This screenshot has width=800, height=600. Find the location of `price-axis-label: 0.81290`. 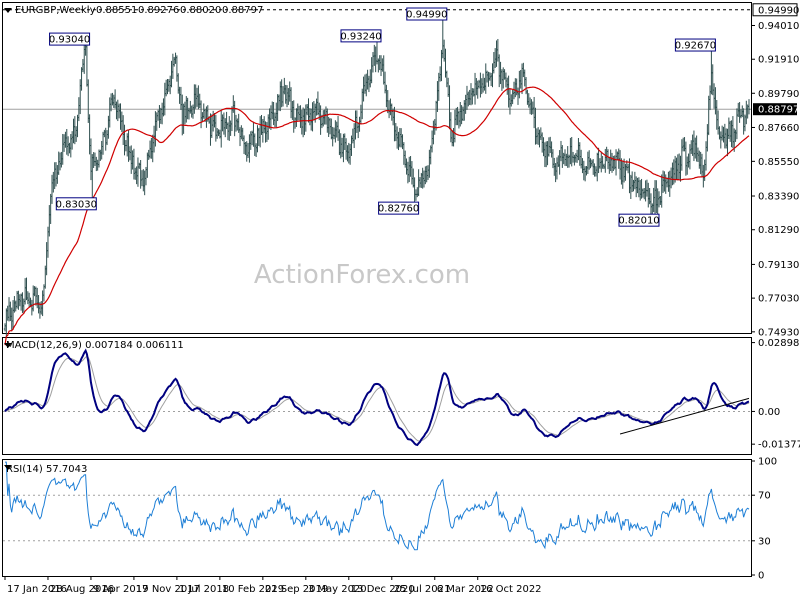

price-axis-label: 0.81290 is located at coordinates (778, 230).